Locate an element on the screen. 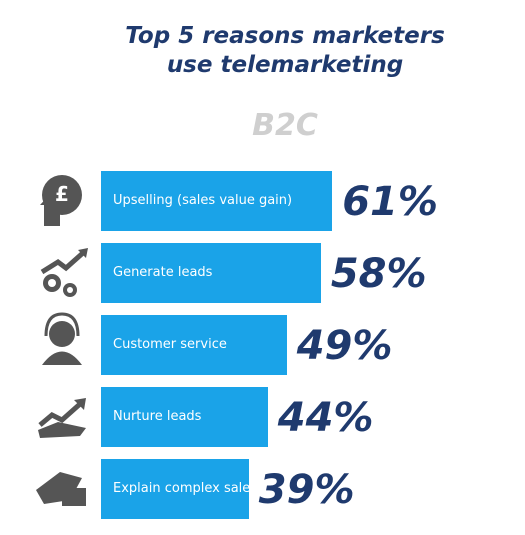 The height and width of the screenshot is (535, 525). value-label: 39% is located at coordinates (306, 490).